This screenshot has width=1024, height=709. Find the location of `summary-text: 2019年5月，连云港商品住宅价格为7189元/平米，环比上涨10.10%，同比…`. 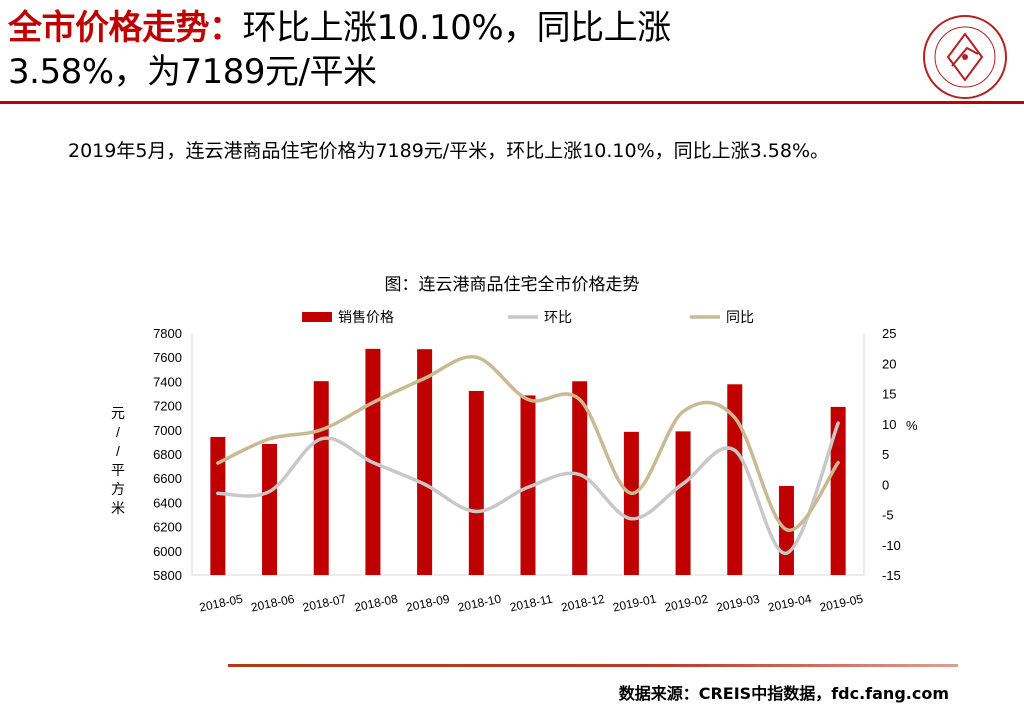

summary-text: 2019年5月，连云港商品住宅价格为7189元/平米，环比上涨10.10%，同比… is located at coordinates (449, 151).